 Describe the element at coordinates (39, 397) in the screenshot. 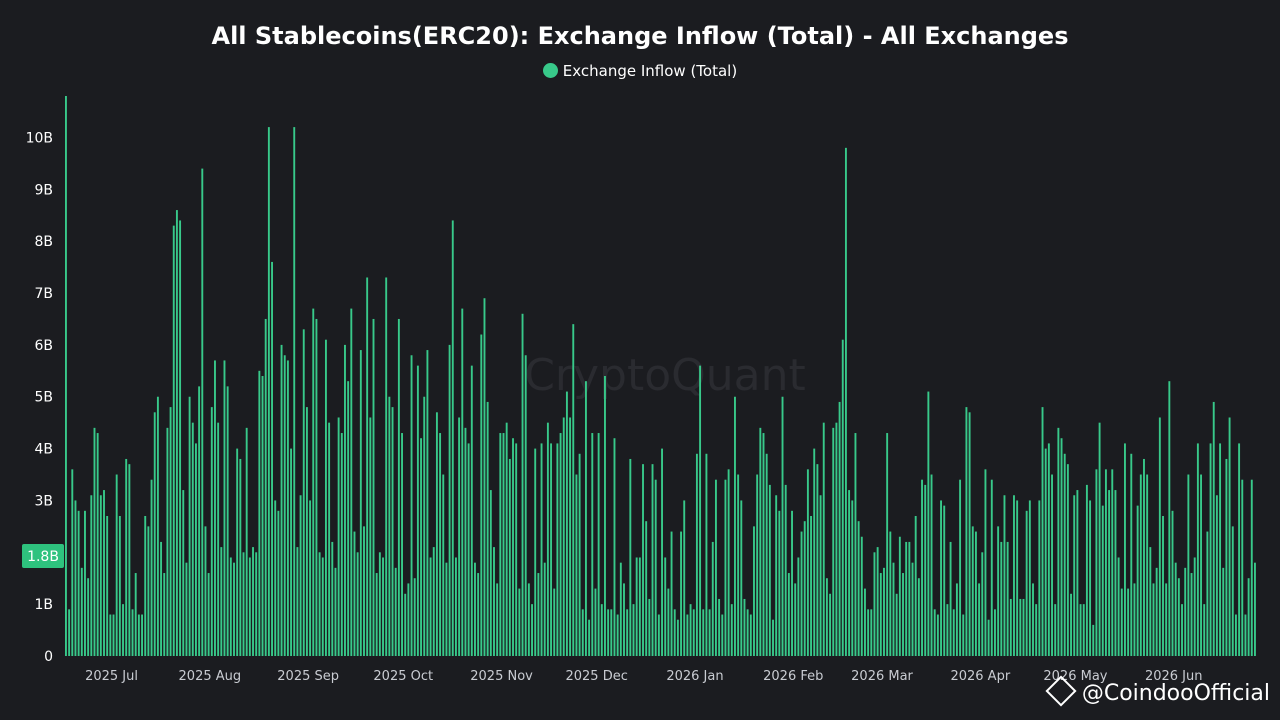

I see `y-axis: 0 1B 3B 4B 5B 6B 7B 8B 9B 10B` at that location.